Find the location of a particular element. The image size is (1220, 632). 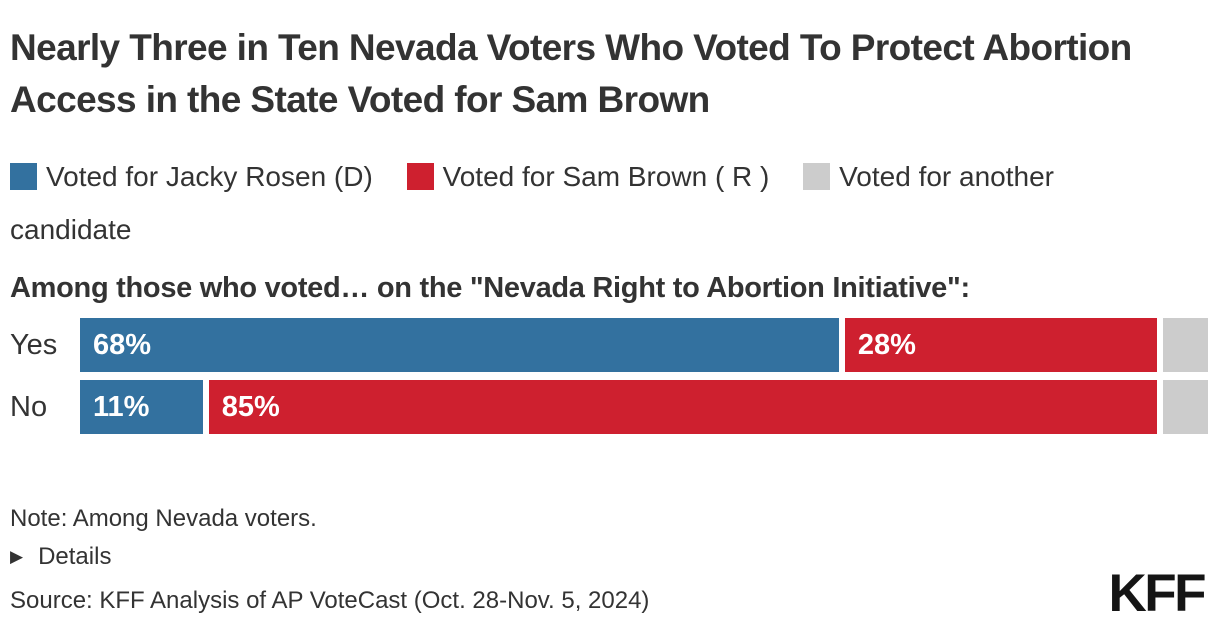

row-label: Yes is located at coordinates (34, 344).